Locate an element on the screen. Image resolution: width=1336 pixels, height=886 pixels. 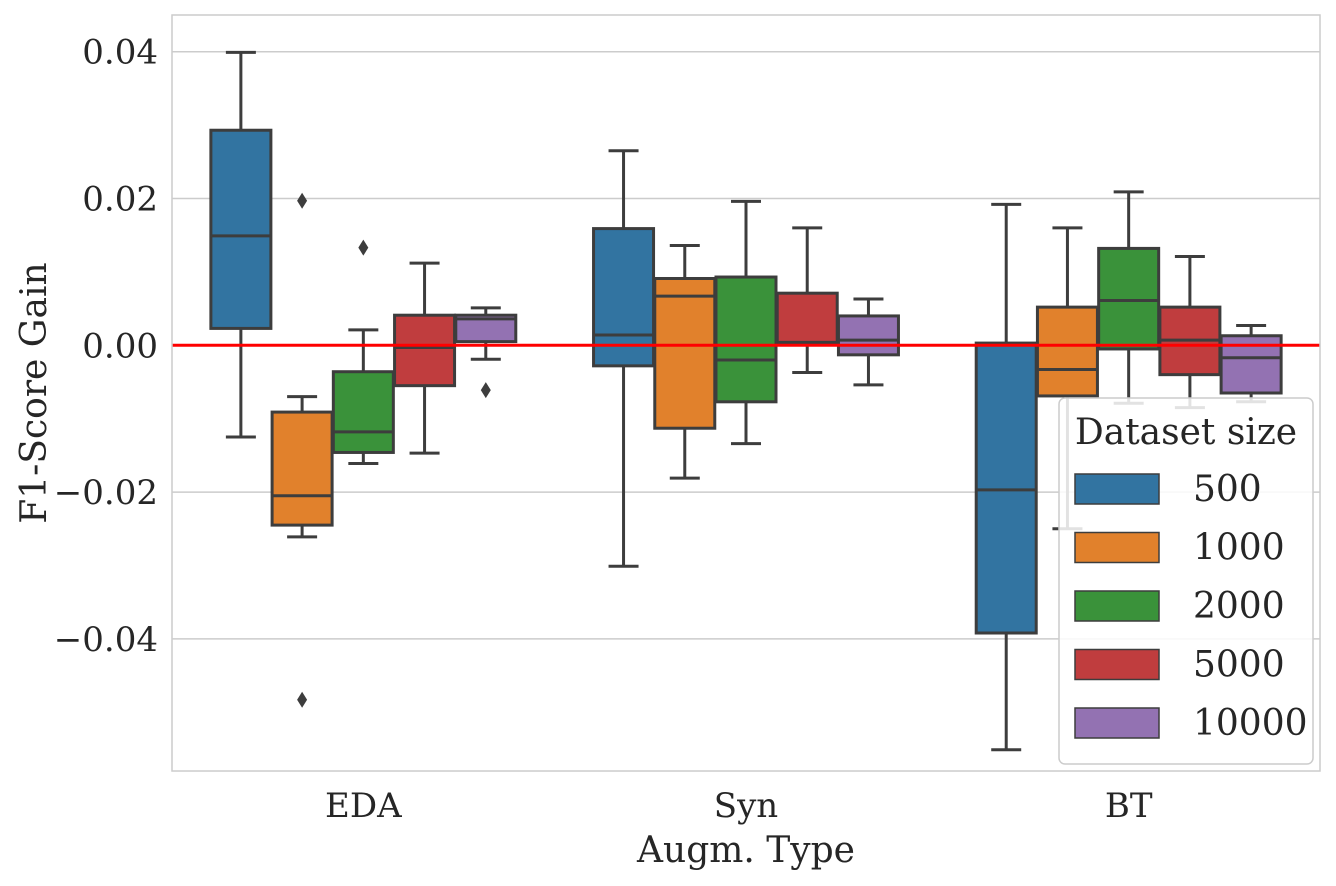
x-tick-label: EDA is located at coordinates (363, 806).